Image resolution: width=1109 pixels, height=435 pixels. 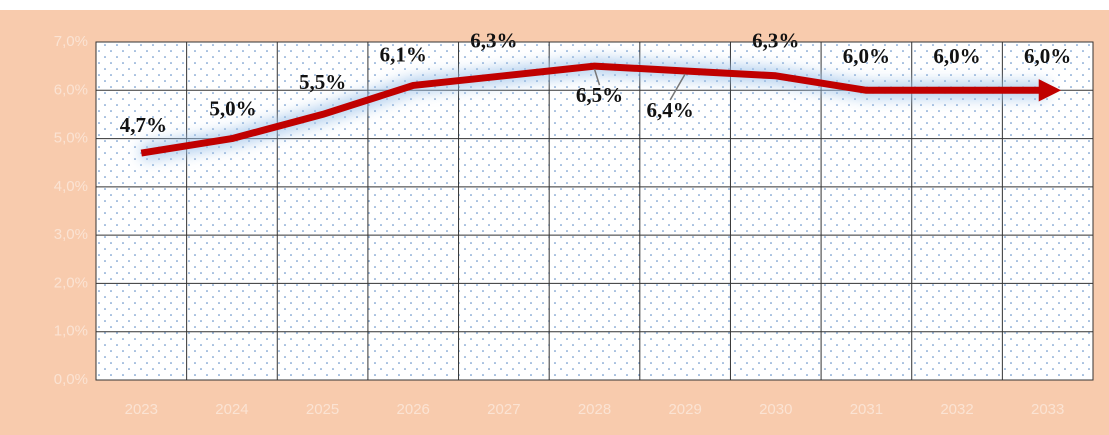 I want to click on y-tick-label: 0,0%, so click(x=71, y=379).